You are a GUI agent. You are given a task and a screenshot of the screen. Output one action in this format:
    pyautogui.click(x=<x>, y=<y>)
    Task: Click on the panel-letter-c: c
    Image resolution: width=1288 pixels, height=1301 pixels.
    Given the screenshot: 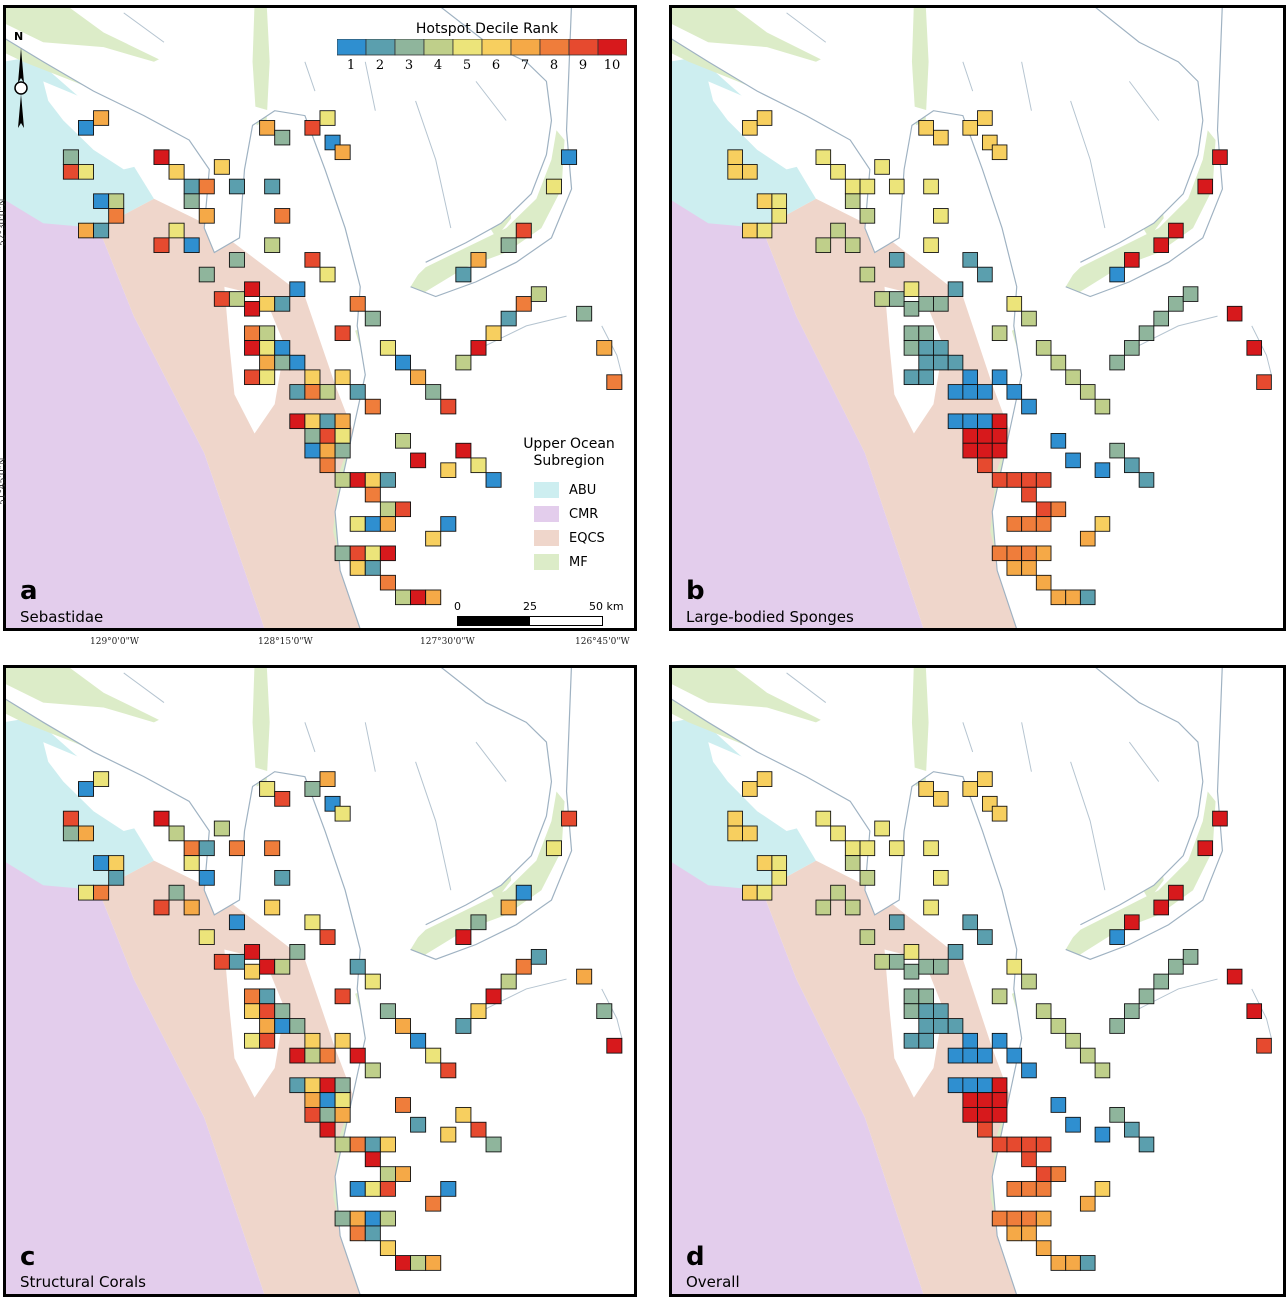 What is the action you would take?
    pyautogui.click(x=28, y=1257)
    